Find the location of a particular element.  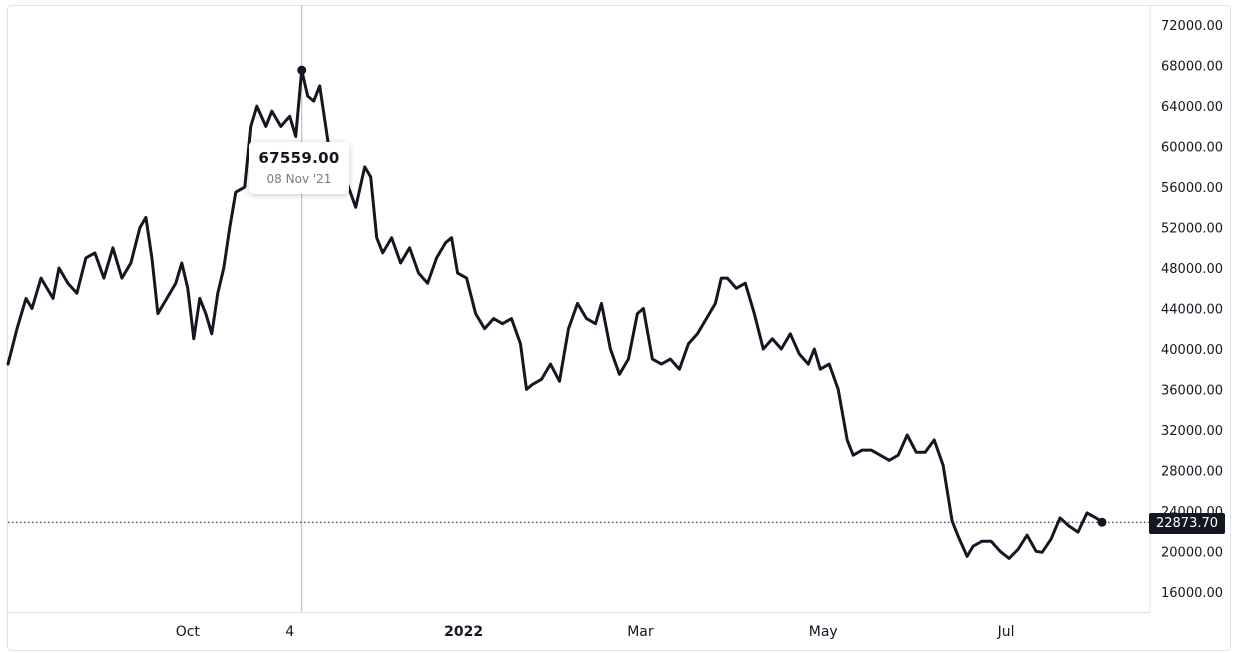

tooltip-value: 67559.00 is located at coordinates (299, 158).